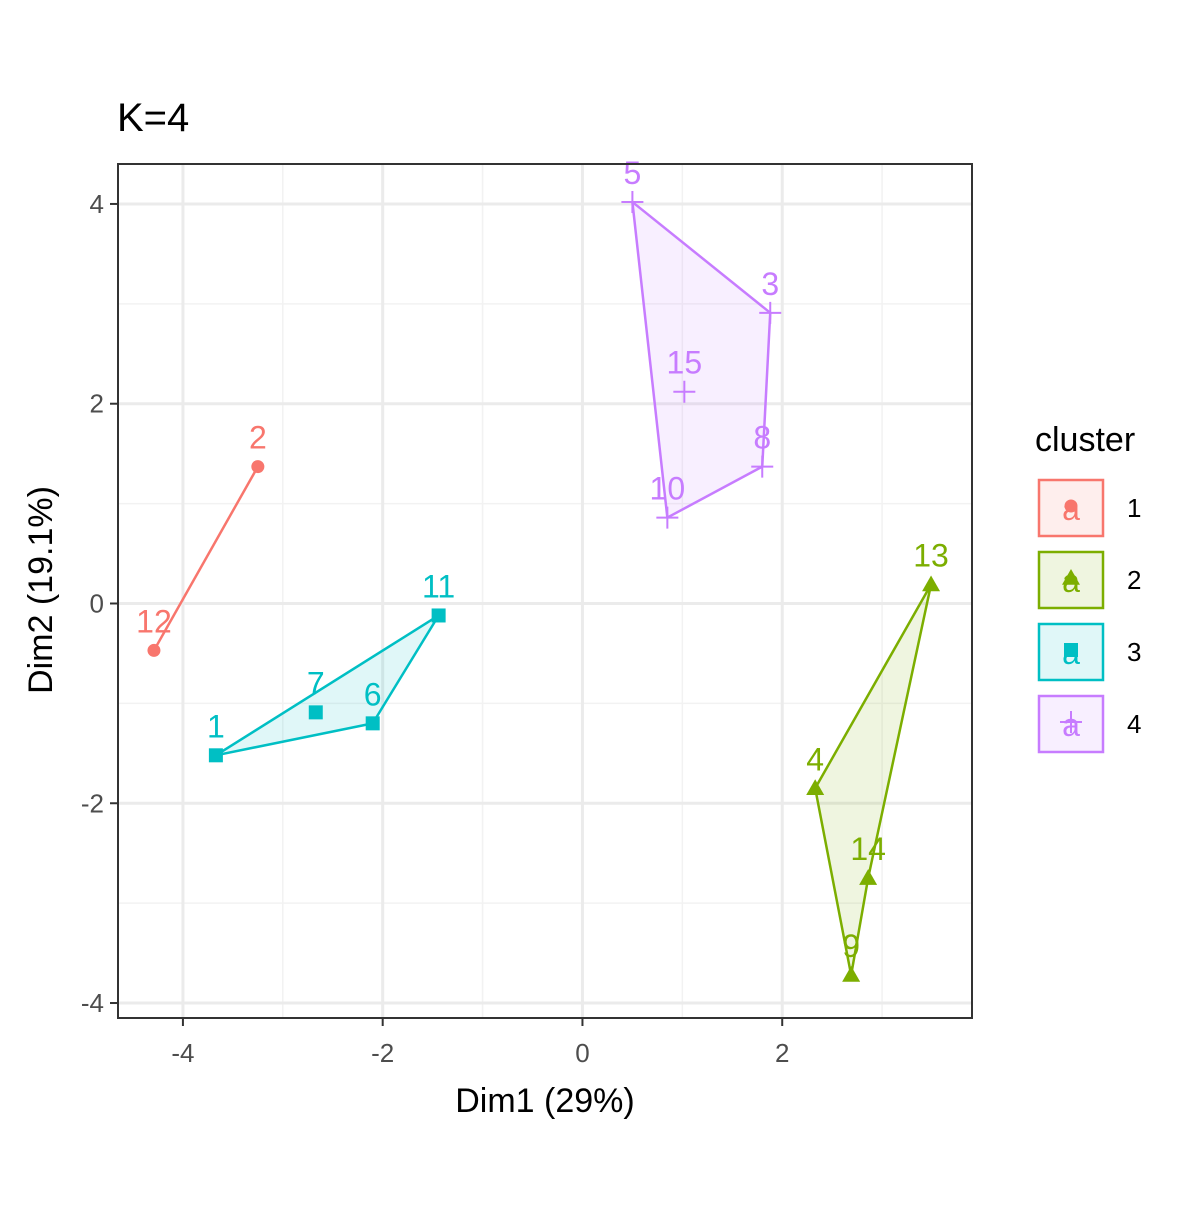 The width and height of the screenshot is (1200, 1215). What do you see at coordinates (373, 694) in the screenshot?
I see `point-label-6: 6` at bounding box center [373, 694].